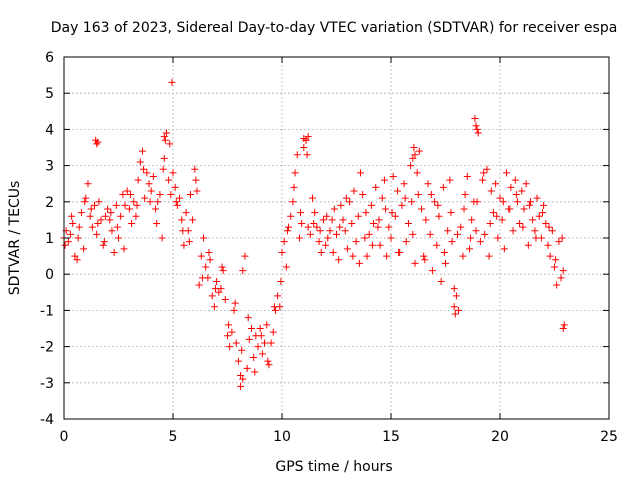 The height and width of the screenshot is (480, 640). Describe the element at coordinates (47, 384) in the screenshot. I see `y-tick-label: -3` at that location.